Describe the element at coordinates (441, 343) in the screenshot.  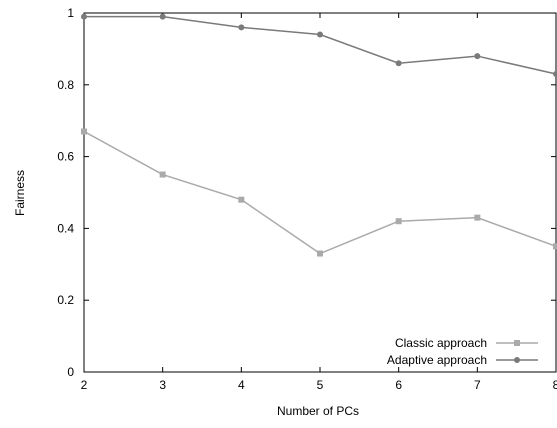
I see `legend-label: Classic approach` at that location.